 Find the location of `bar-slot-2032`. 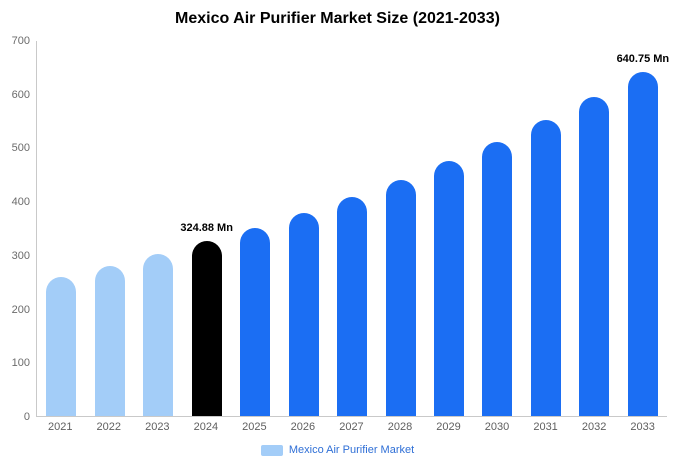

bar-slot-2032 is located at coordinates (594, 228).